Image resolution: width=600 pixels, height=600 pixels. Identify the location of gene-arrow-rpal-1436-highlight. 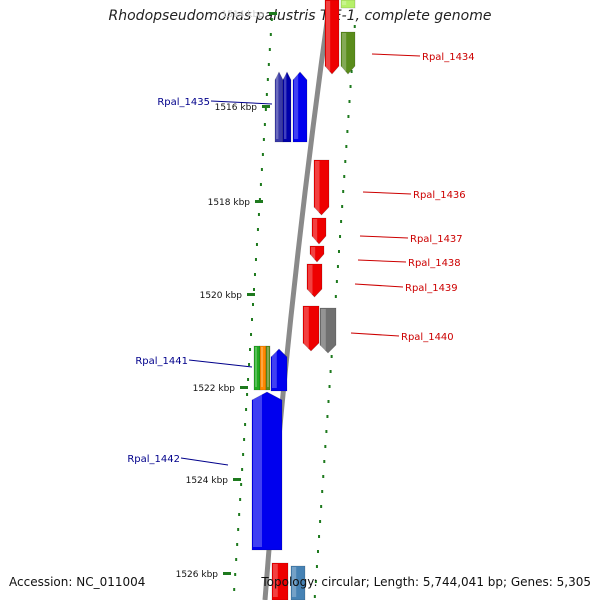
(317, 186).